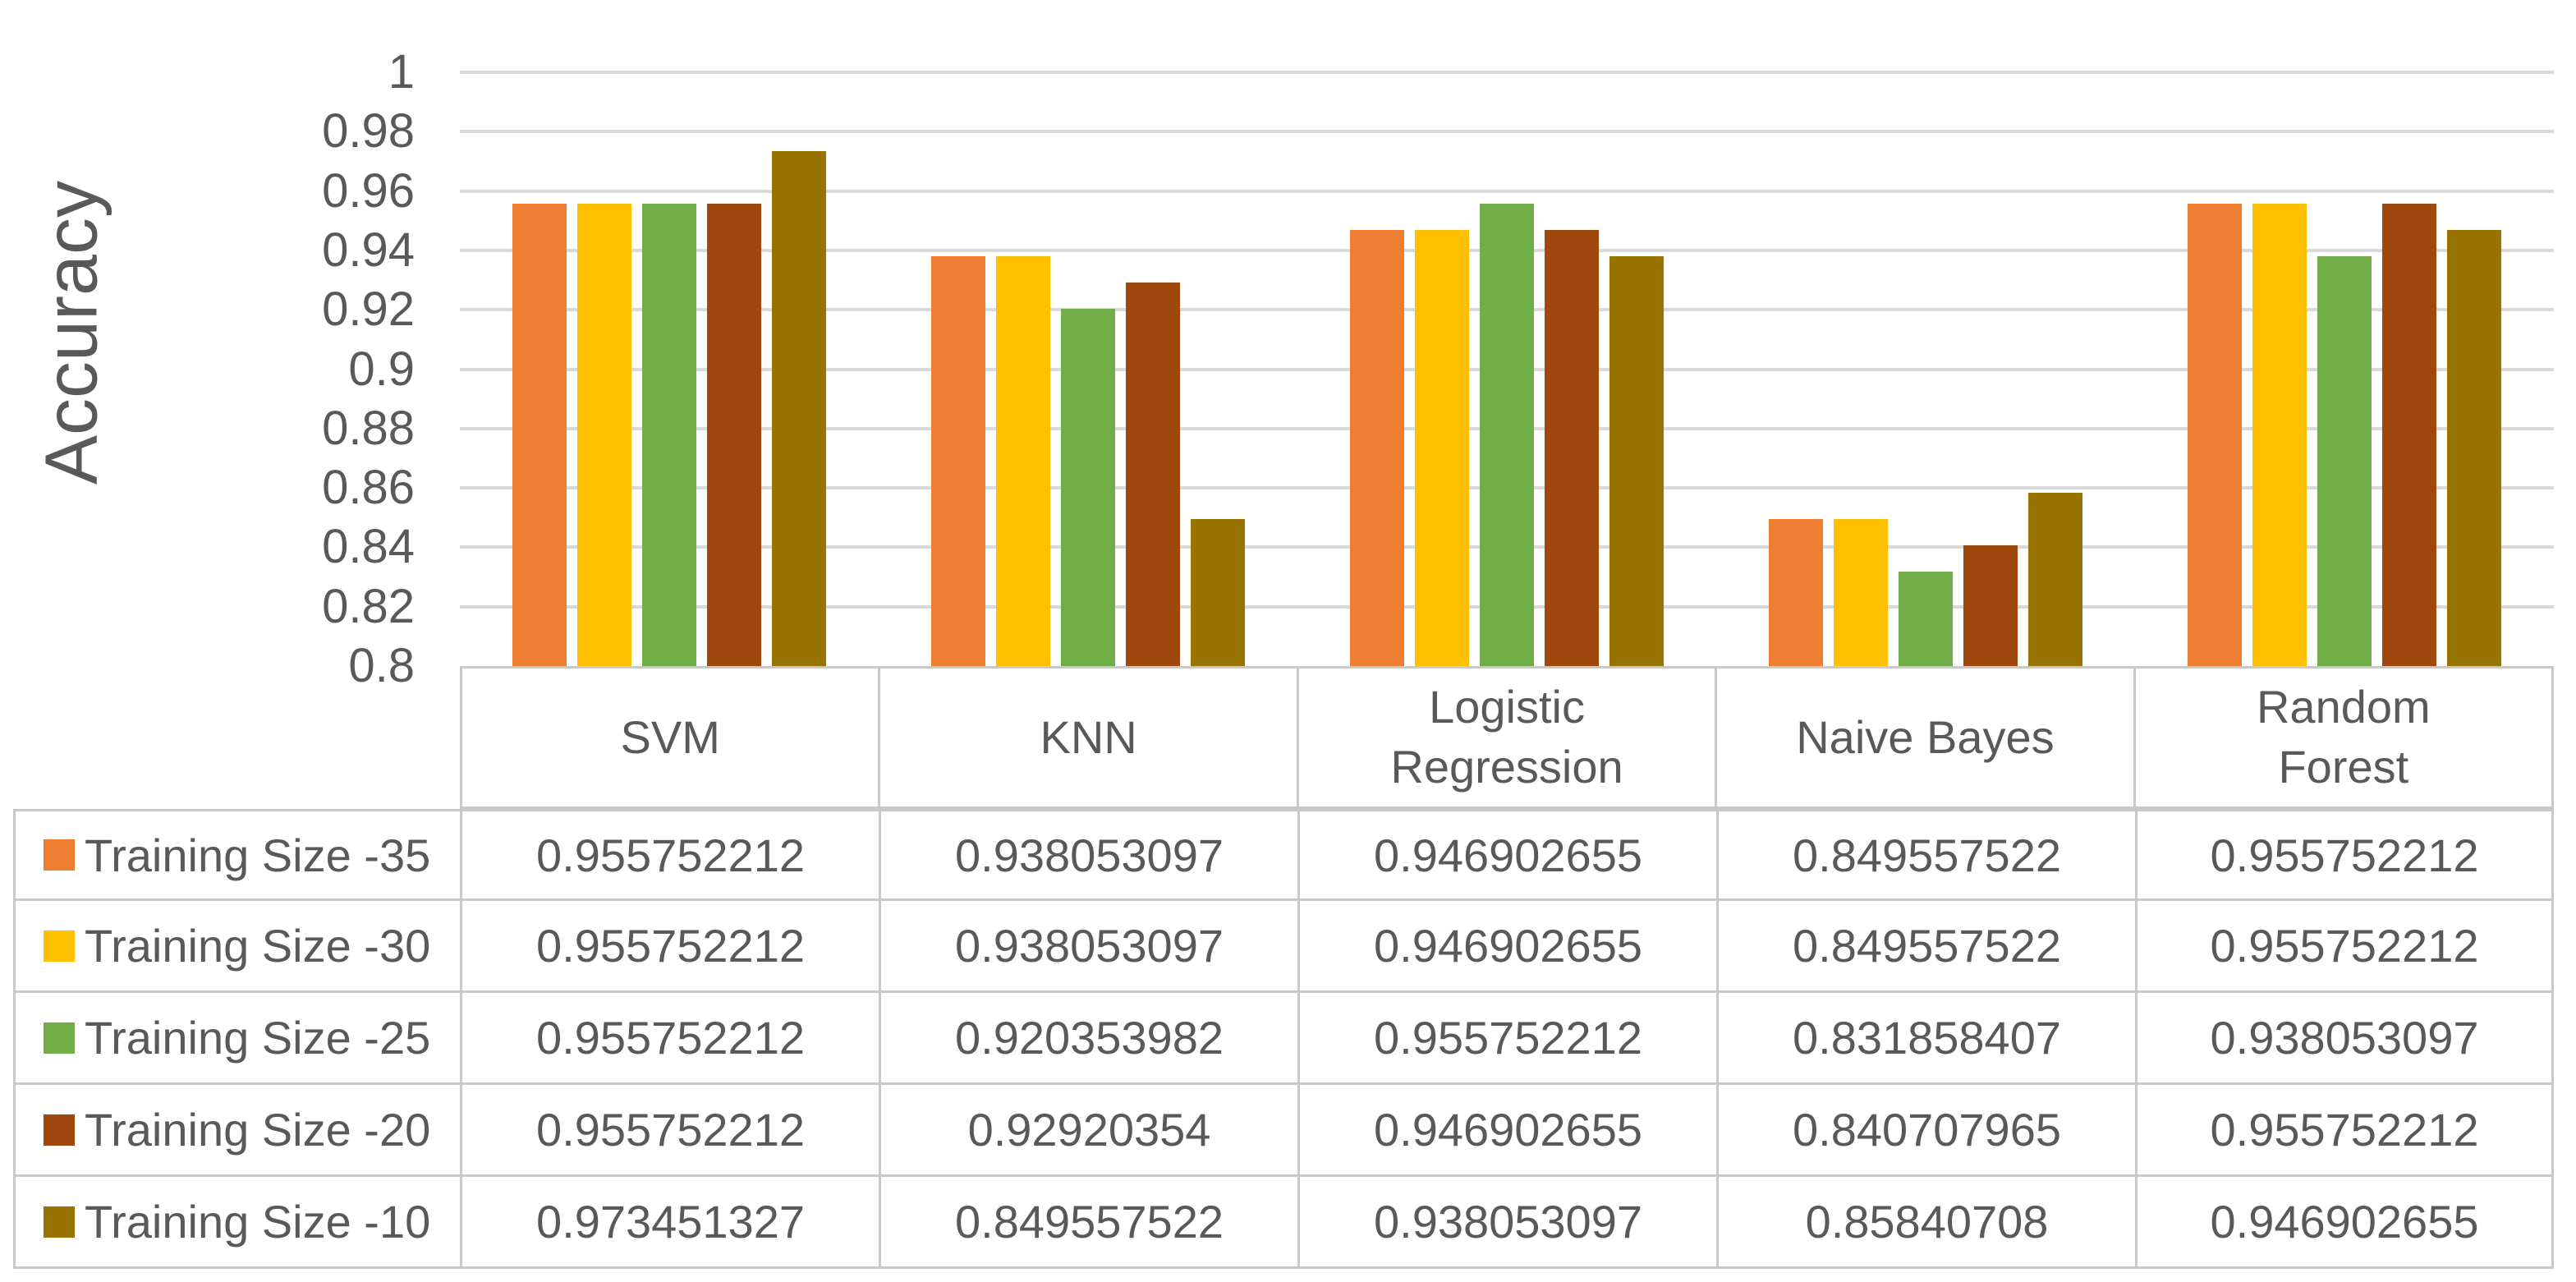 The image size is (2576, 1282). I want to click on value-cell-random-forest-training-size-25: 0.938053097, so click(2344, 1037).